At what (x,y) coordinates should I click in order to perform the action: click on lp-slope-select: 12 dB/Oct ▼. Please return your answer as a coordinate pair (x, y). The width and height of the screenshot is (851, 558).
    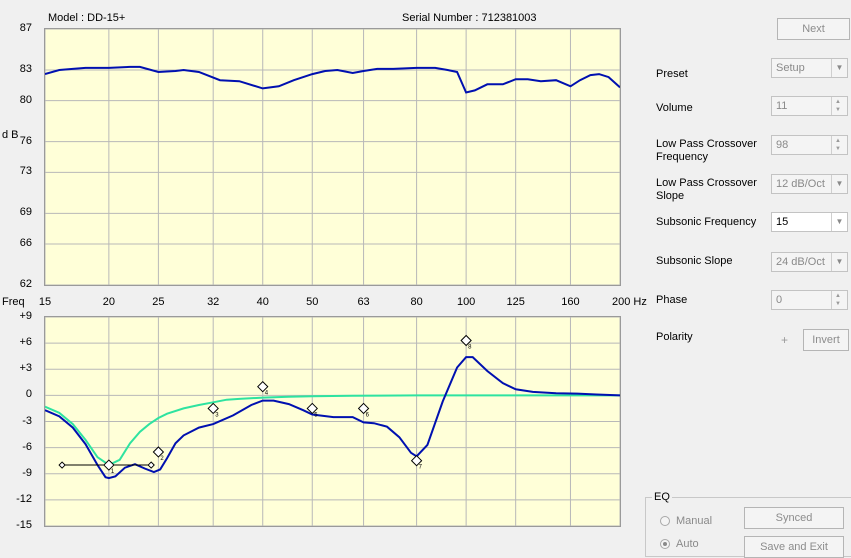
    Looking at the image, I should click on (809, 184).